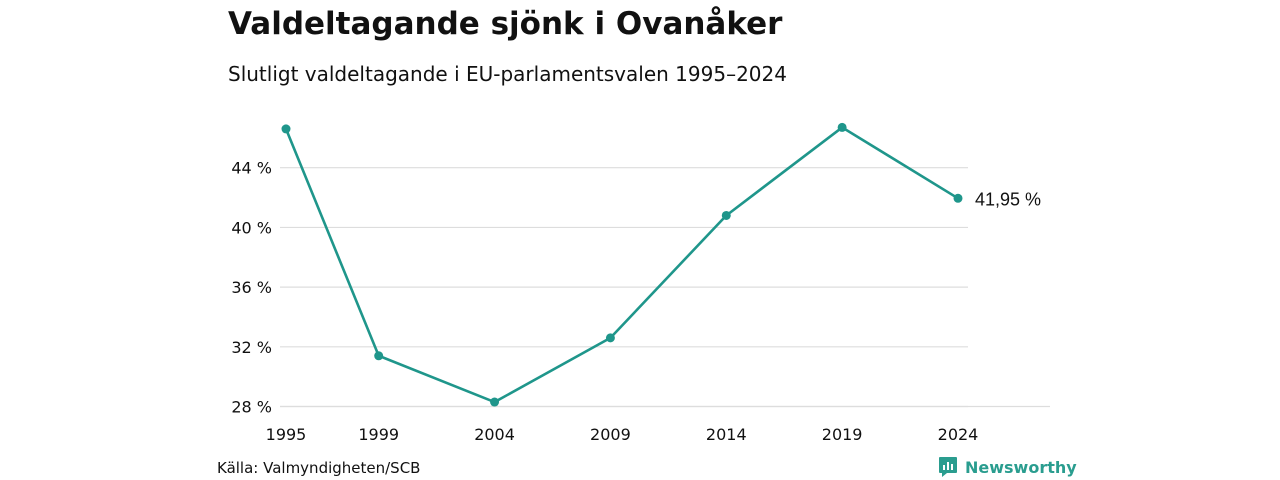  What do you see at coordinates (610, 434) in the screenshot?
I see `x-tick-label: 2009` at bounding box center [610, 434].